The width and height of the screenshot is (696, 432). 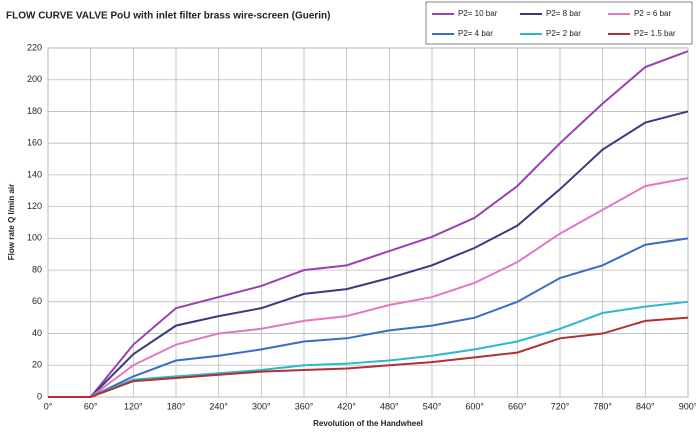 I want to click on y-axis-label: Flow rate Q l/min air, so click(x=11, y=222).